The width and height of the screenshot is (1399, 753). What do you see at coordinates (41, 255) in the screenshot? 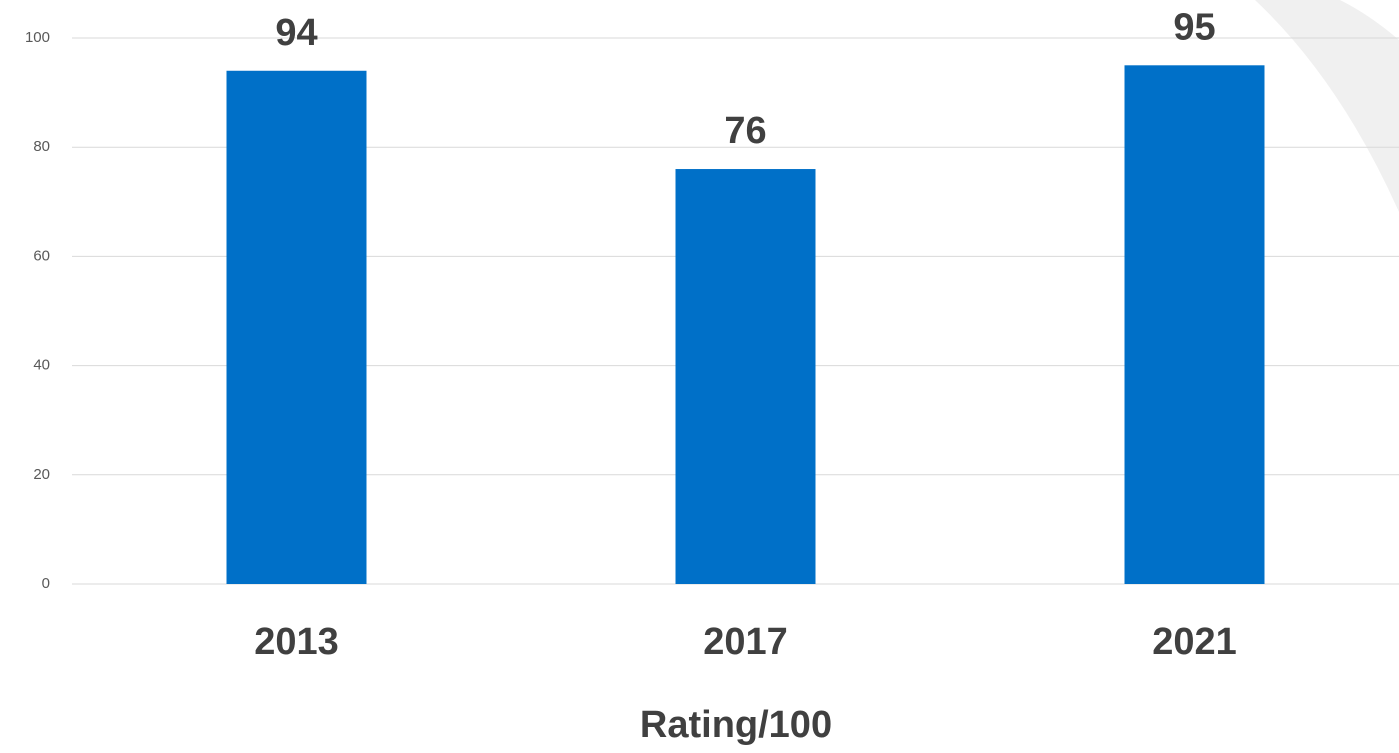
I see `y-tick-label: 60` at bounding box center [41, 255].